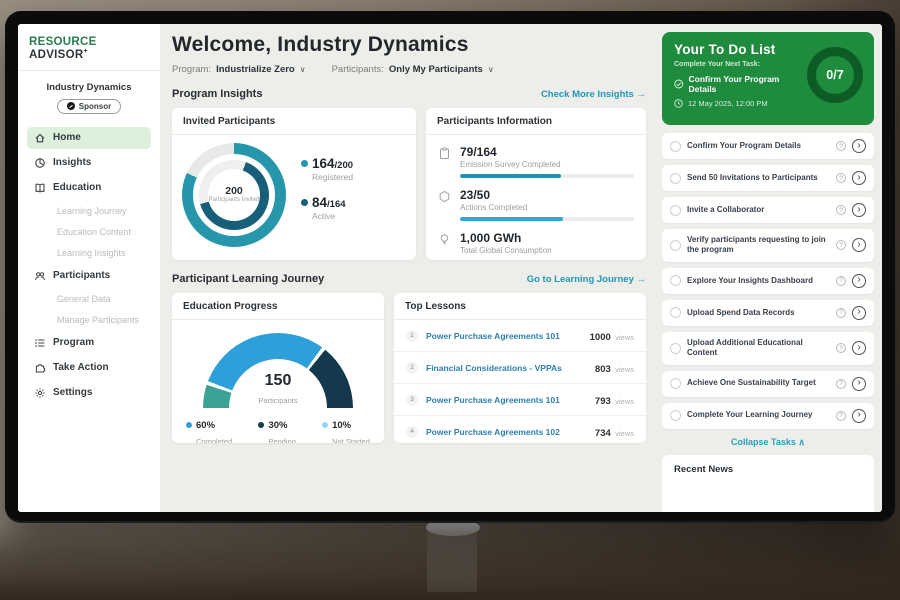  Describe the element at coordinates (536, 161) in the screenshot. I see `metric-emission-survey: 79/164 Emission Survey Completed` at that location.